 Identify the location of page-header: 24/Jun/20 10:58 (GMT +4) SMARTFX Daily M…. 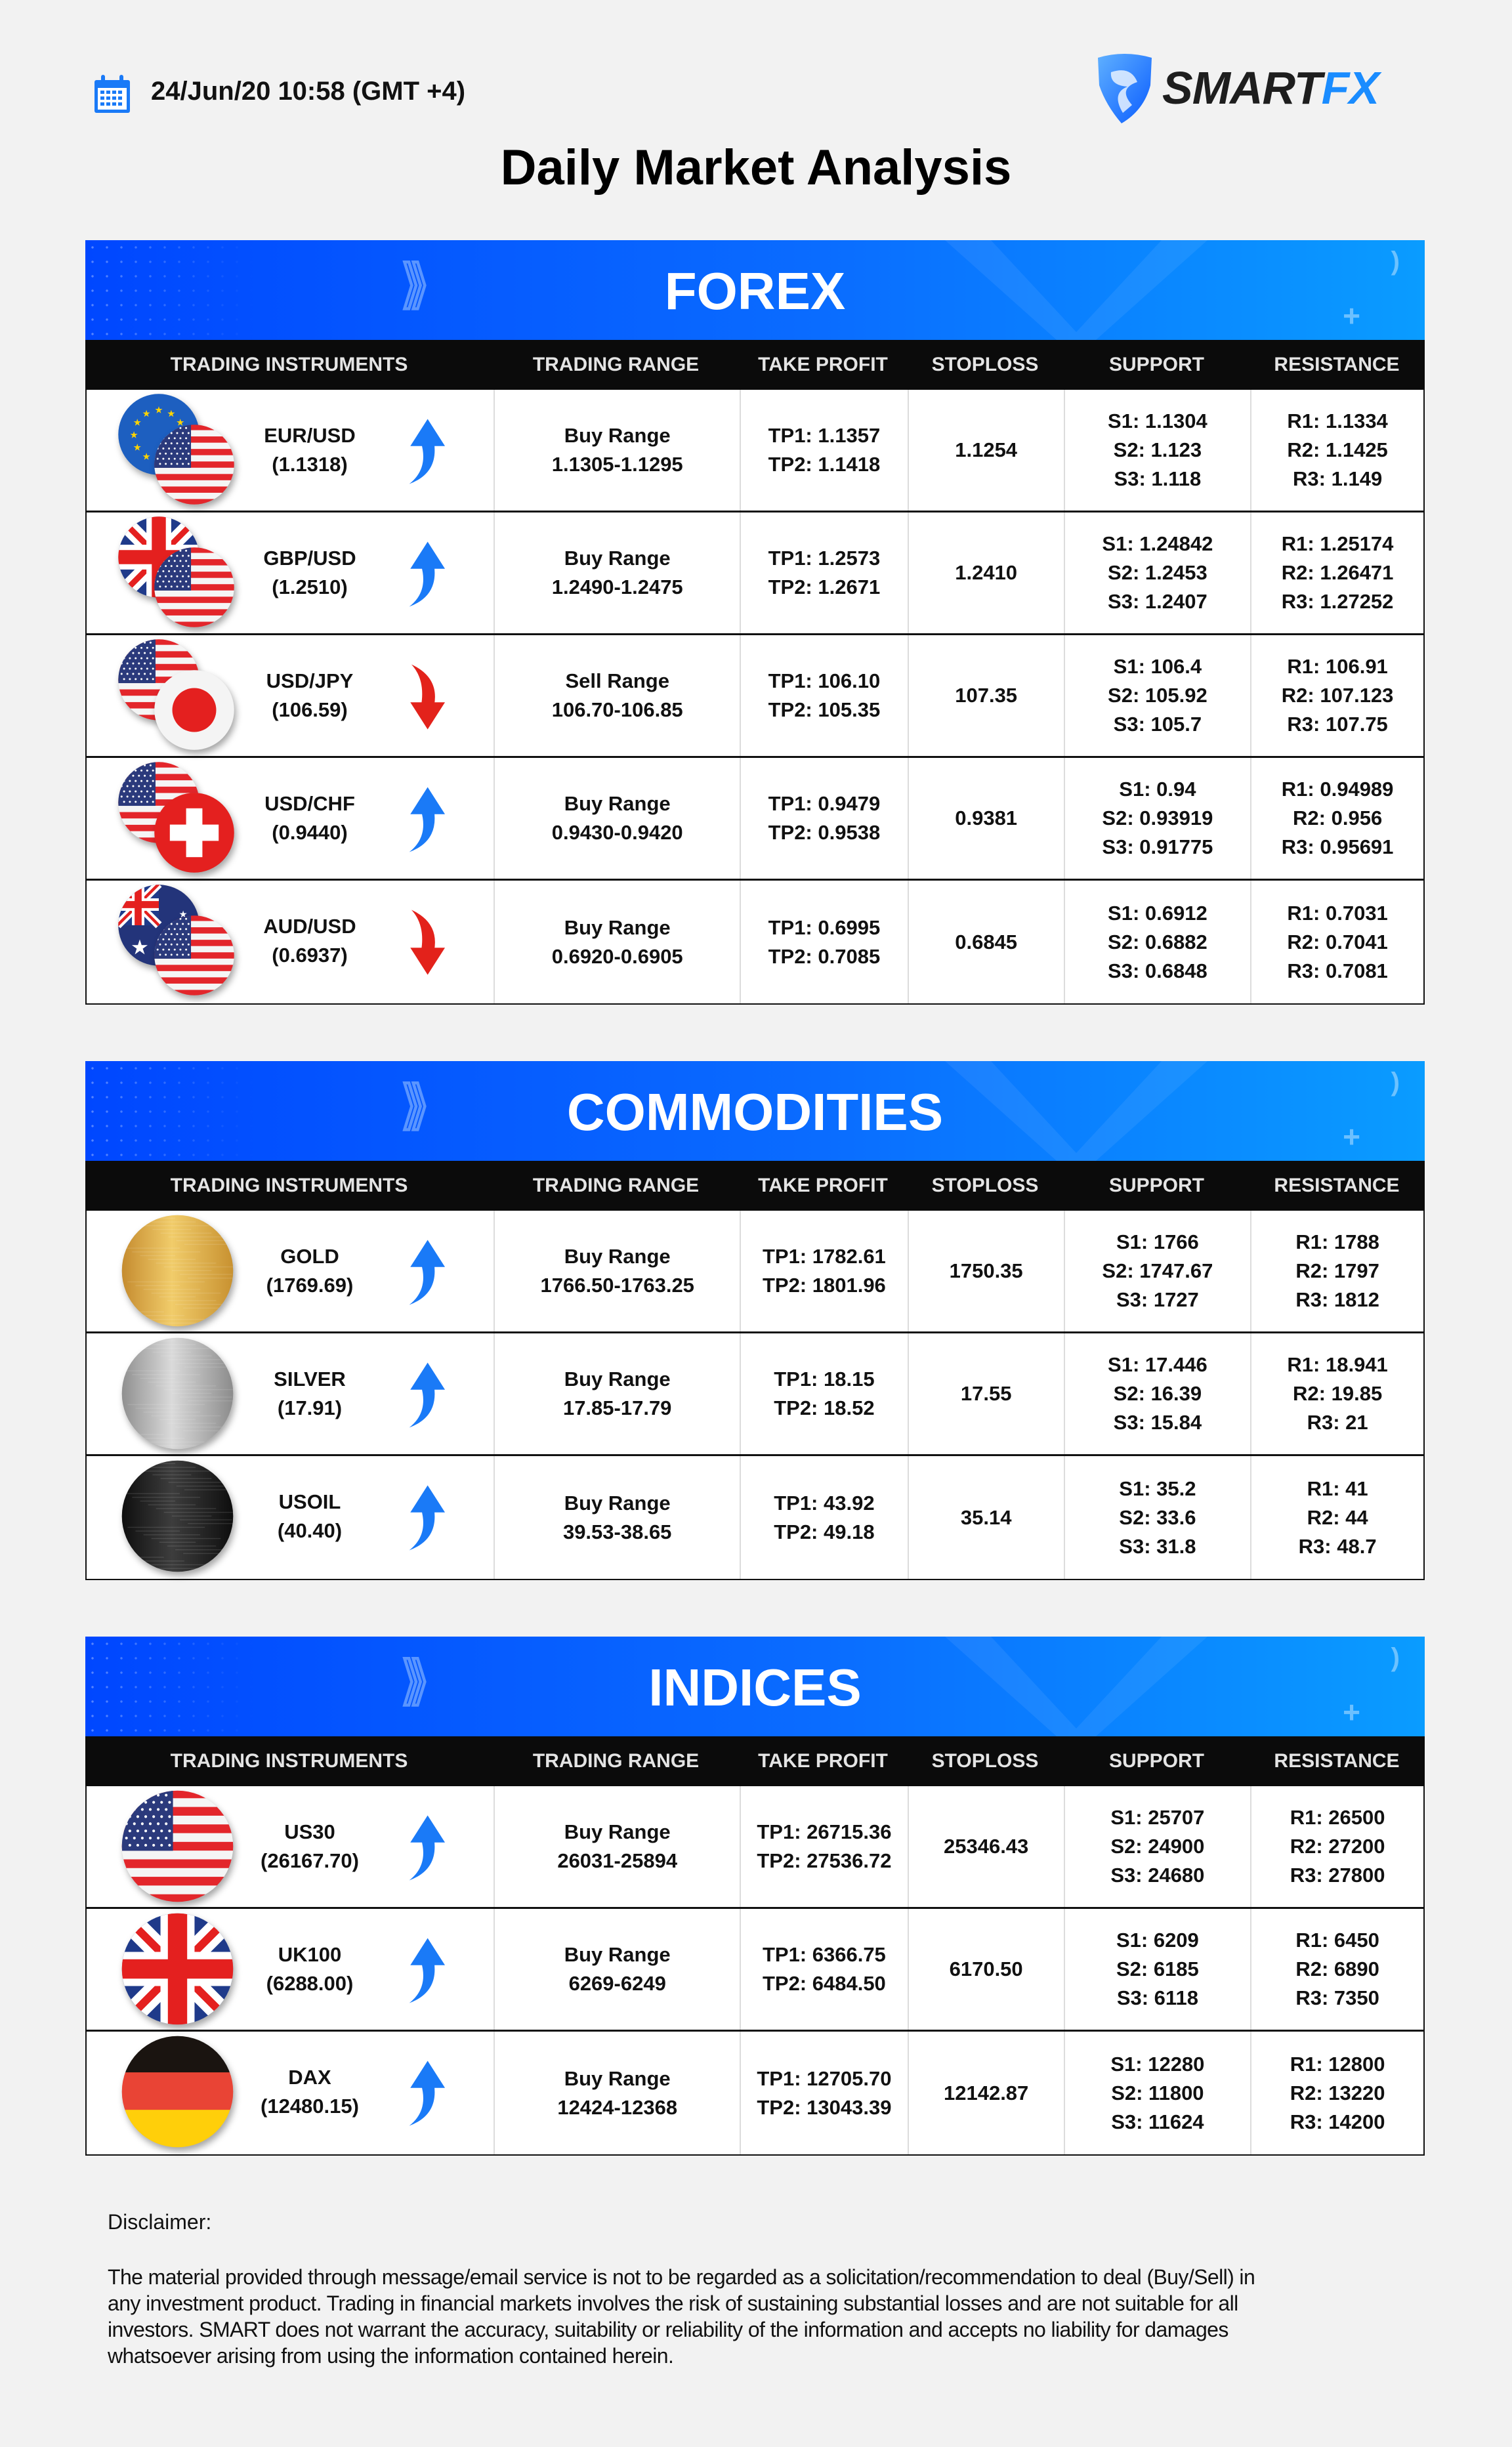
(756, 105).